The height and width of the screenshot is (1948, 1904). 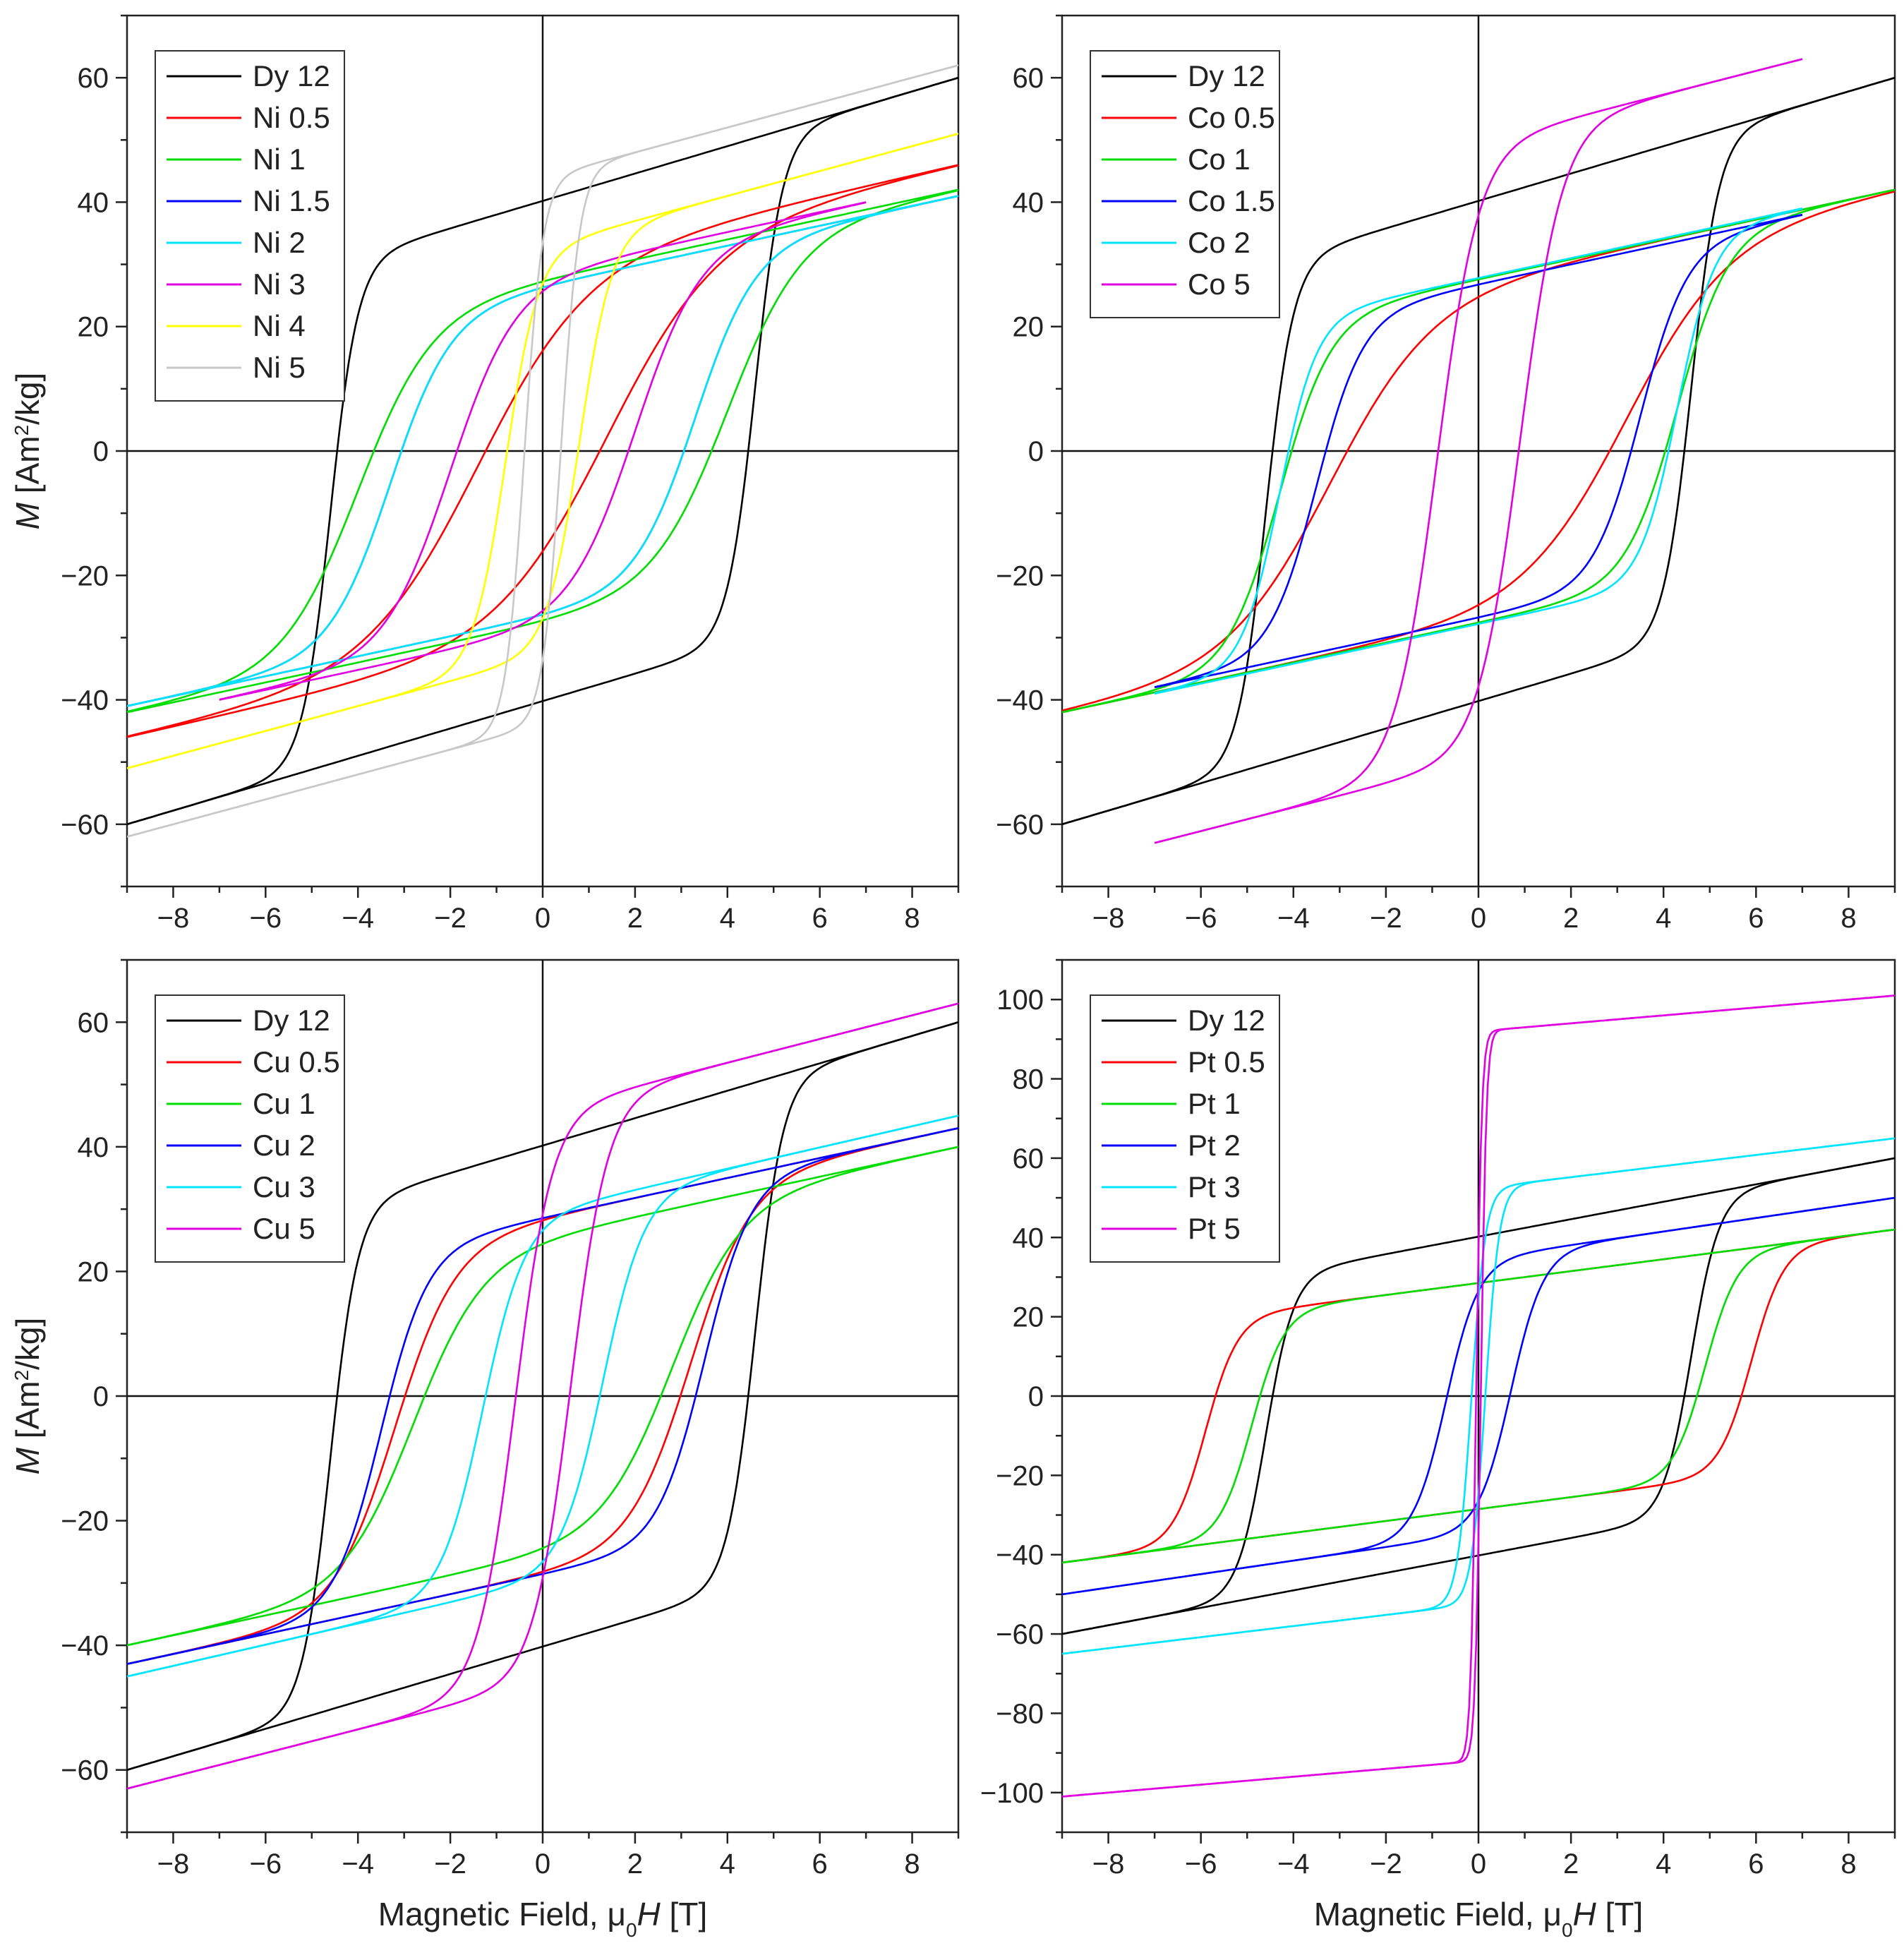 I want to click on x-axis-label: Magnetic Field, μ0H [T], so click(x=1478, y=1918).